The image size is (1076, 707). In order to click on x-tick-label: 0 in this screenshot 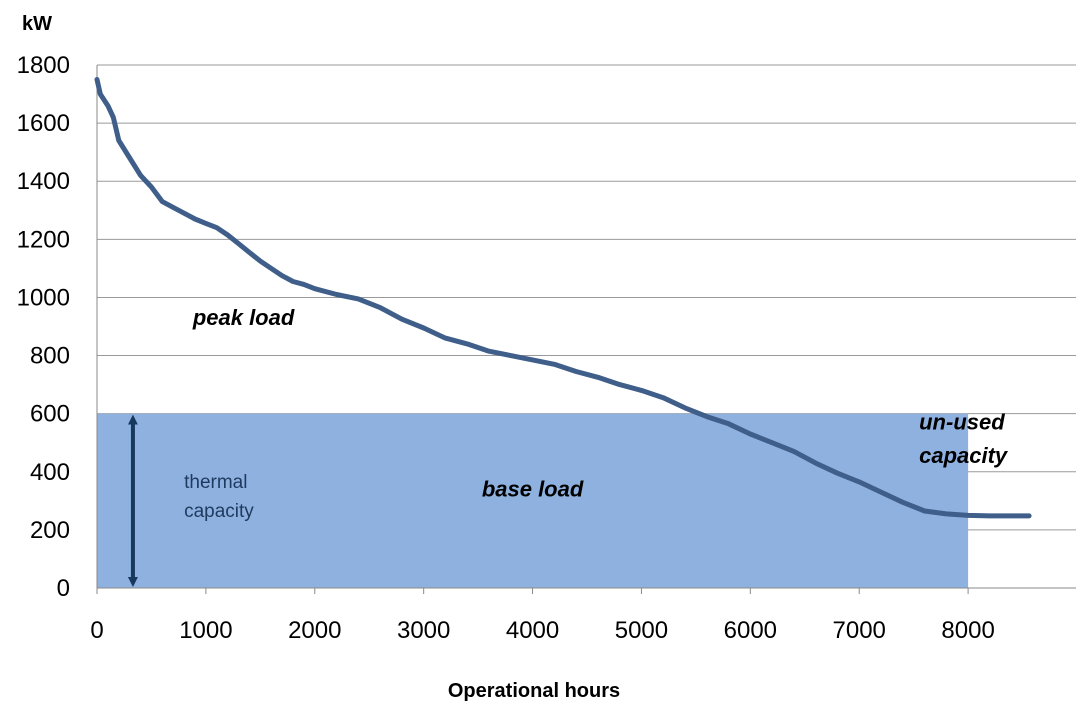, I will do `click(96, 630)`.